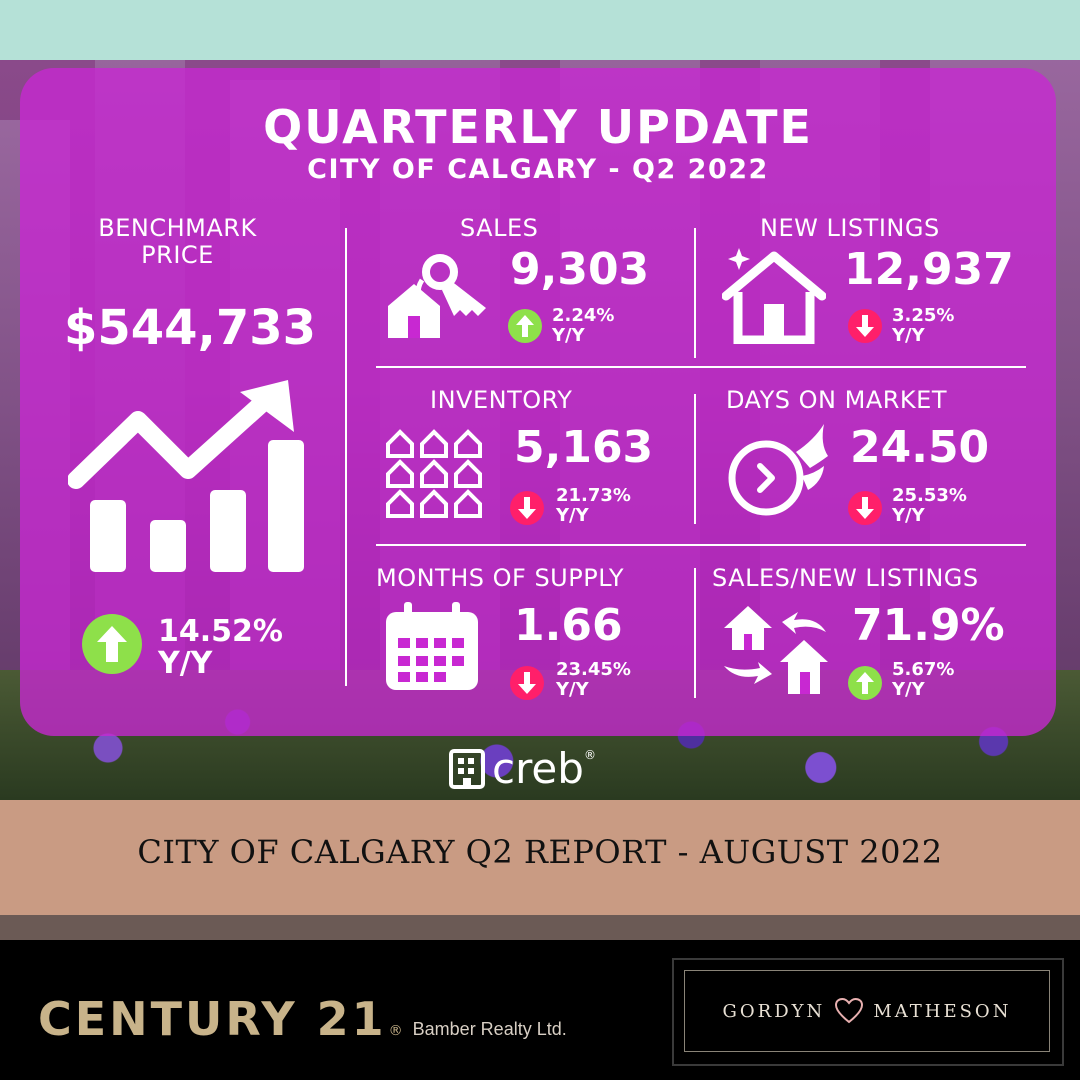  I want to click on heart-icon, so click(849, 1011).